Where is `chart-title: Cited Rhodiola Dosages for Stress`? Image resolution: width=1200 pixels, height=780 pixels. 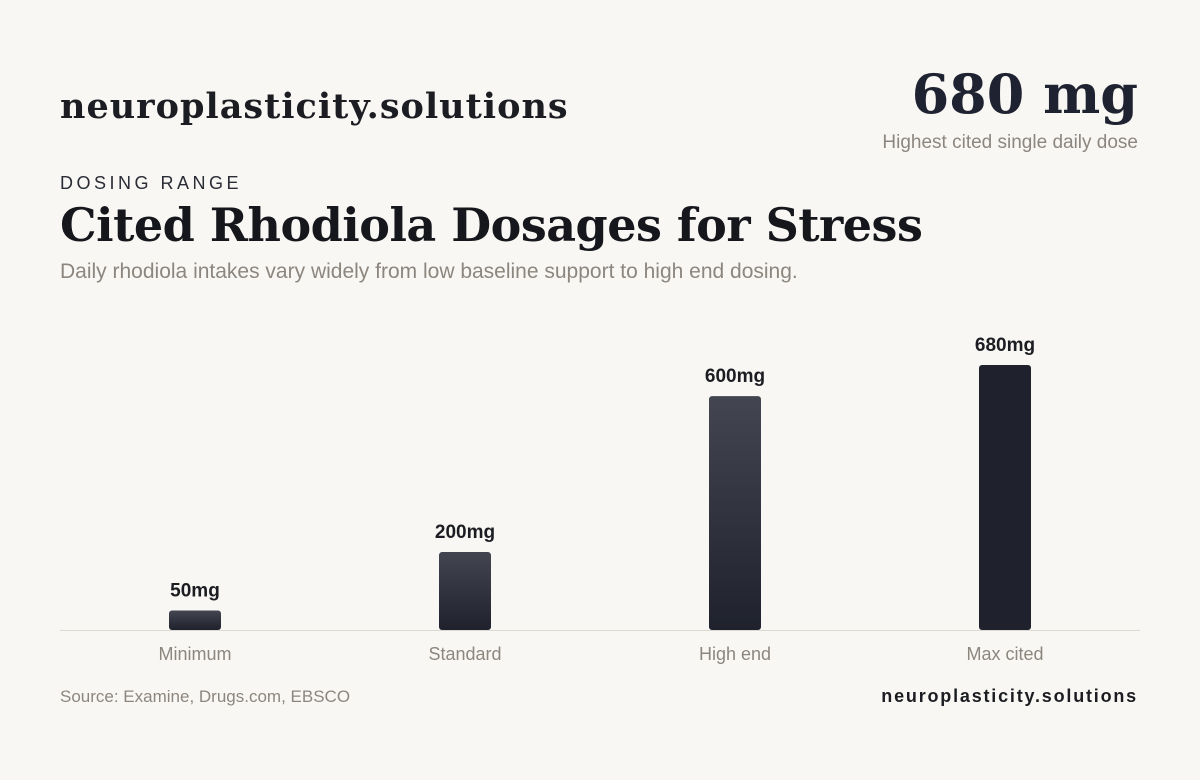
chart-title: Cited Rhodiola Dosages for Stress is located at coordinates (491, 225).